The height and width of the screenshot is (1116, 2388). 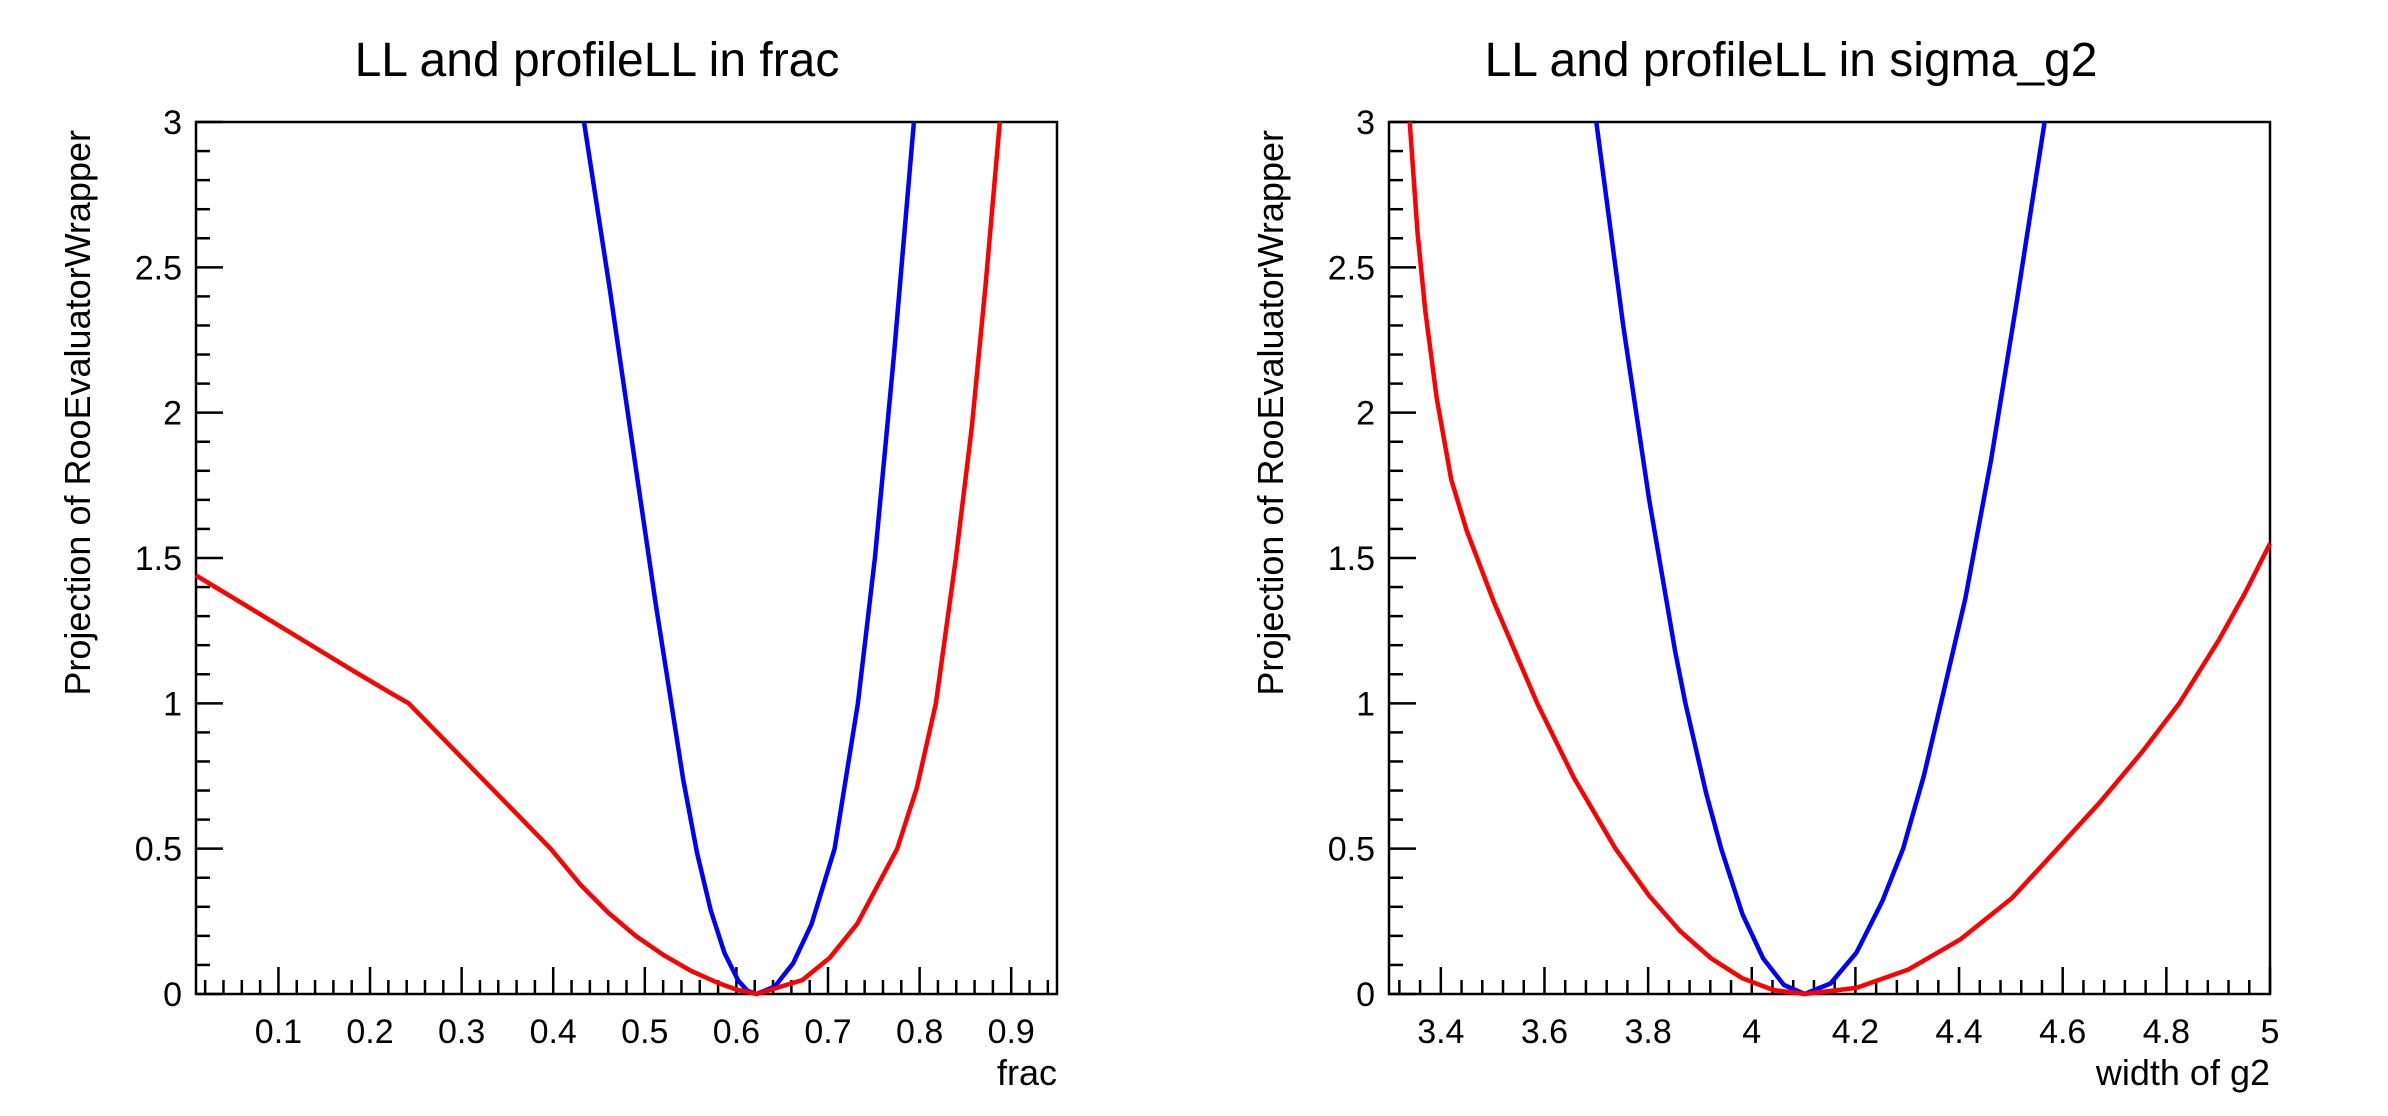 I want to click on plot1-x-axis-title: frac, so click(x=1027, y=1072).